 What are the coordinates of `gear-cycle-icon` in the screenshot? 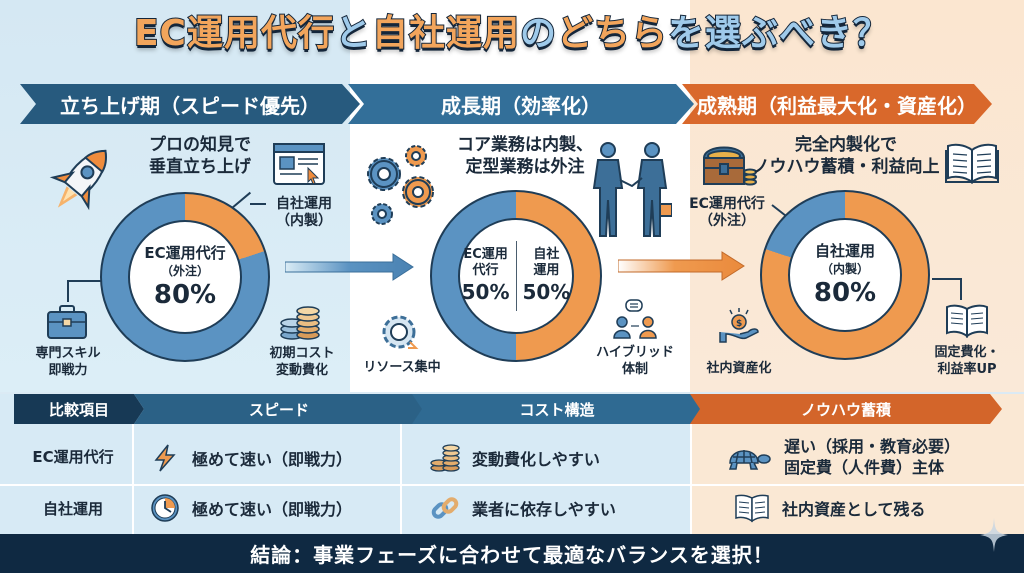 It's located at (400, 332).